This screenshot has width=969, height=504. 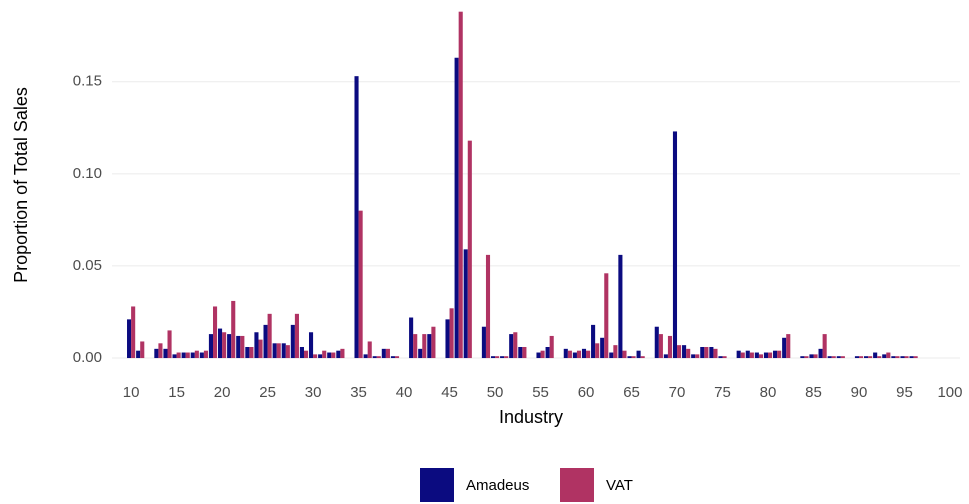 I want to click on x-tick-label: 60, so click(x=586, y=392).